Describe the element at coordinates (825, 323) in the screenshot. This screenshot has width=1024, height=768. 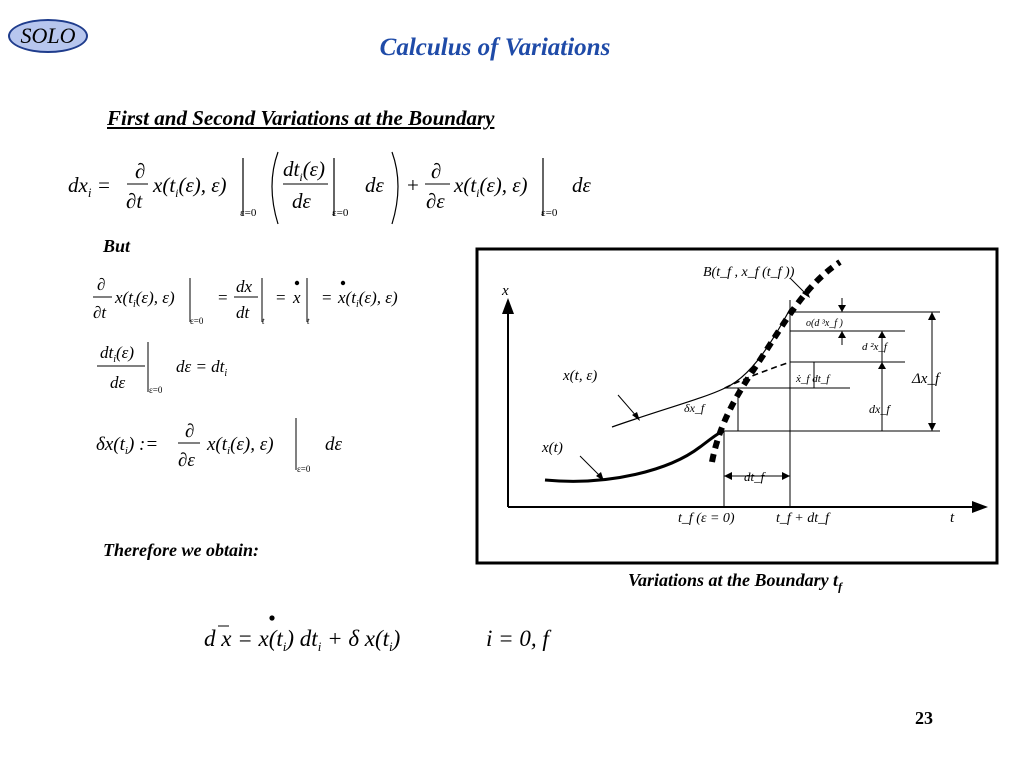
I see `o-d3x-label: o(d ³x_f )` at that location.